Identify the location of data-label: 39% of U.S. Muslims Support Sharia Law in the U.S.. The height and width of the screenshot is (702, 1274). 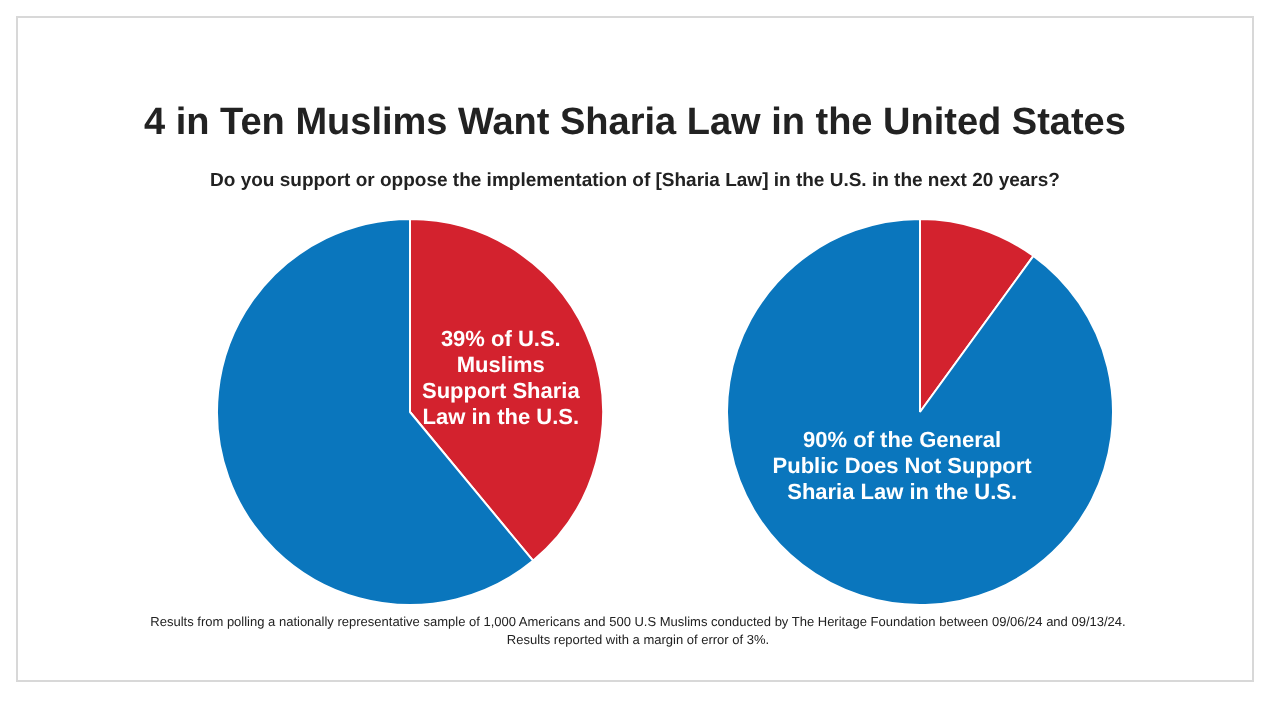
(501, 379).